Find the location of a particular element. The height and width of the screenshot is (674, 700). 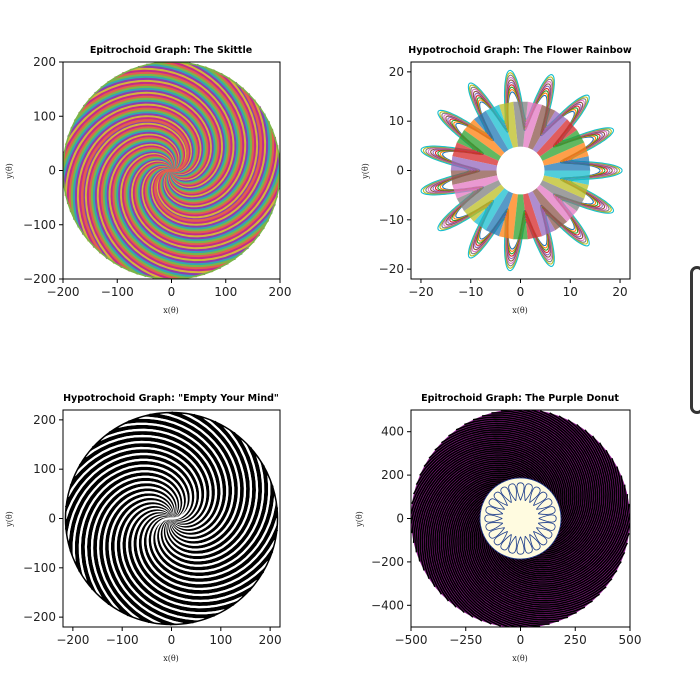

x-ticks: −20 −10 0 10 20 is located at coordinates (518, 289).